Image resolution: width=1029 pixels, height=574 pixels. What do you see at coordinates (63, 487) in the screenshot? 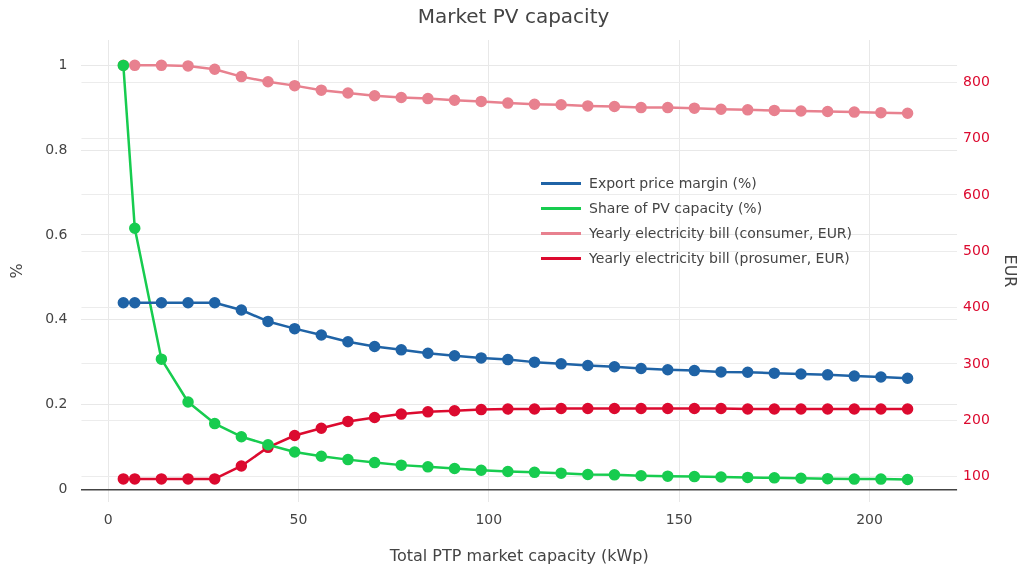
I see `y-tick-label: 0` at bounding box center [63, 487].